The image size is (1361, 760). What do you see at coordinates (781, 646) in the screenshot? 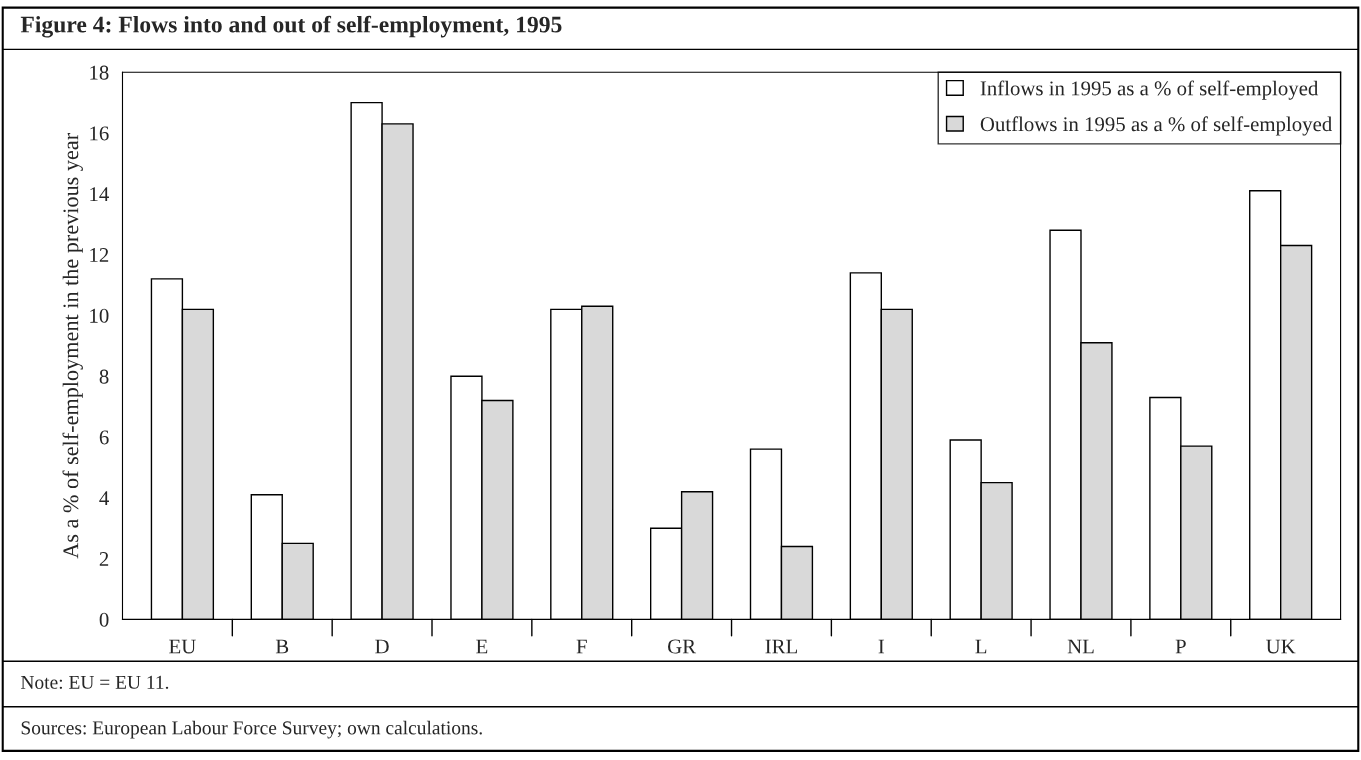
I see `x-tick-label: IRL` at bounding box center [781, 646].